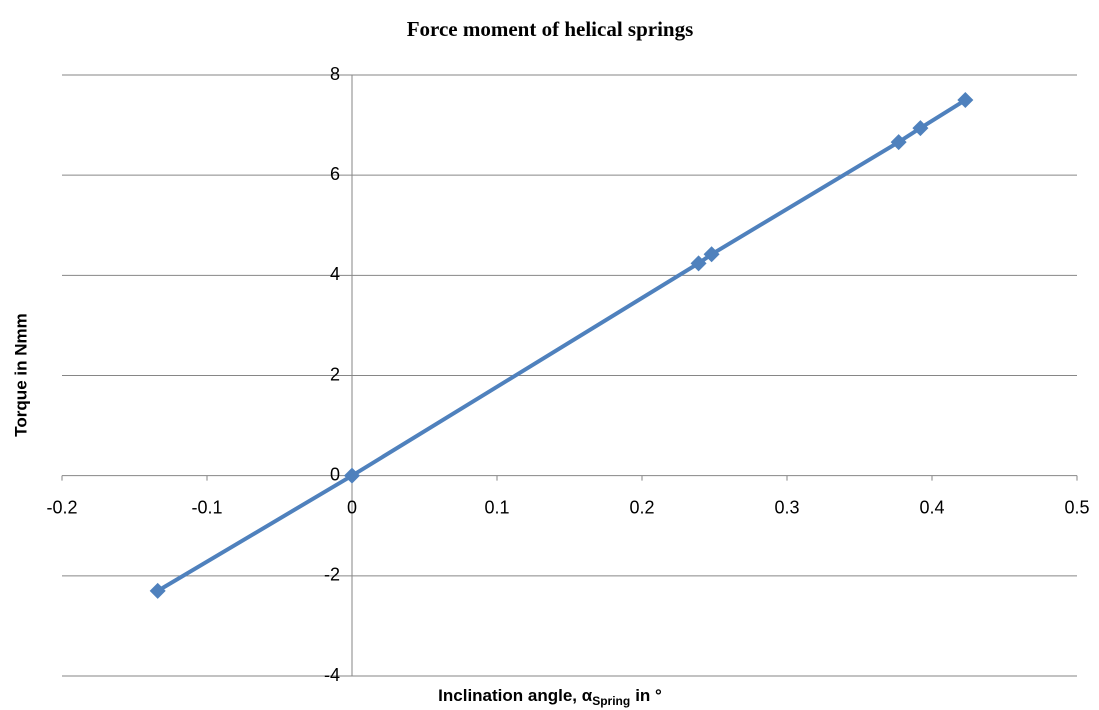 The width and height of the screenshot is (1099, 710). I want to click on x-tick-label: 0.4, so click(931, 507).